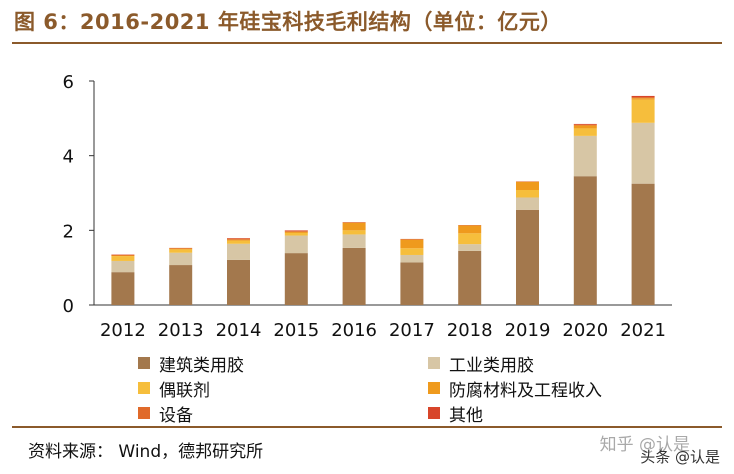  I want to click on legend-label: 防腐材料及工程收入, so click(525, 390).